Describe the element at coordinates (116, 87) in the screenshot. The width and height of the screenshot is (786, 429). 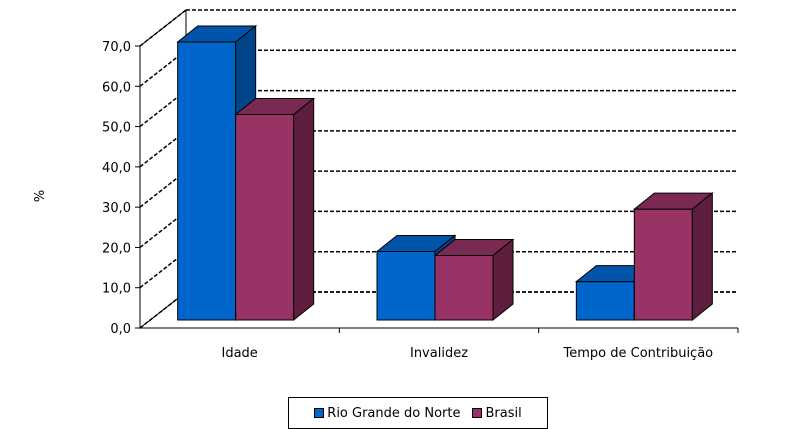
I see `y-tick-label: 60,0` at that location.